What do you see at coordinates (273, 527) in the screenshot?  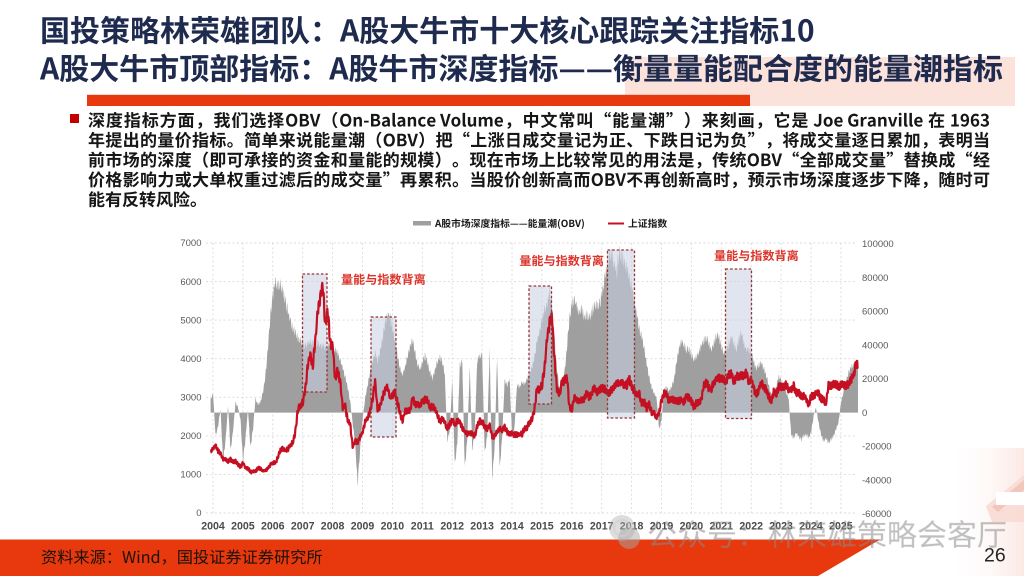 I see `svg-text: 2006` at bounding box center [273, 527].